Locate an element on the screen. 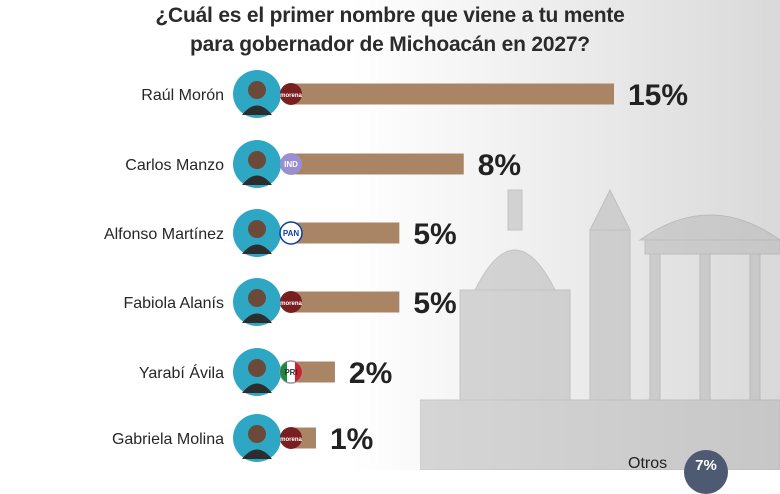  category-label: Fabiola Alanís is located at coordinates (173, 303).